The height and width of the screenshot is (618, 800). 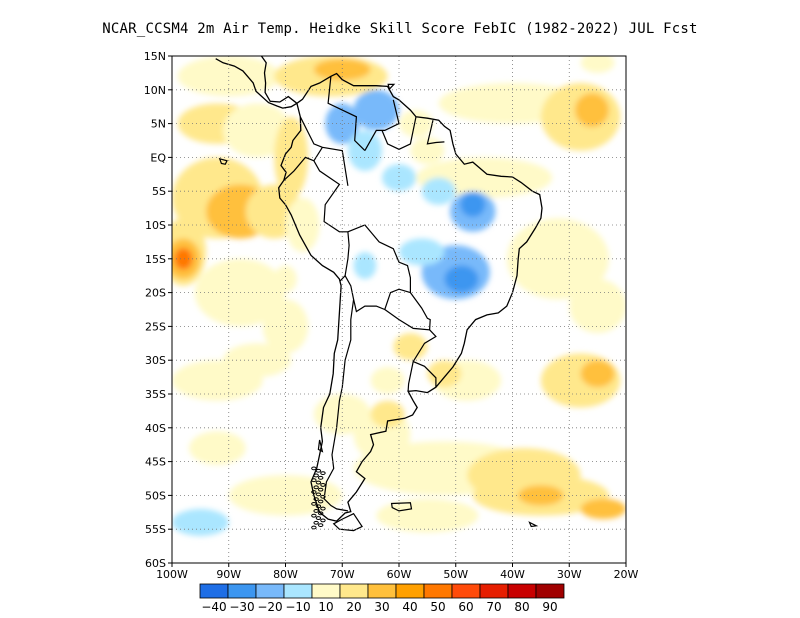 I want to click on colorbar-label: 70, so click(x=493, y=607).